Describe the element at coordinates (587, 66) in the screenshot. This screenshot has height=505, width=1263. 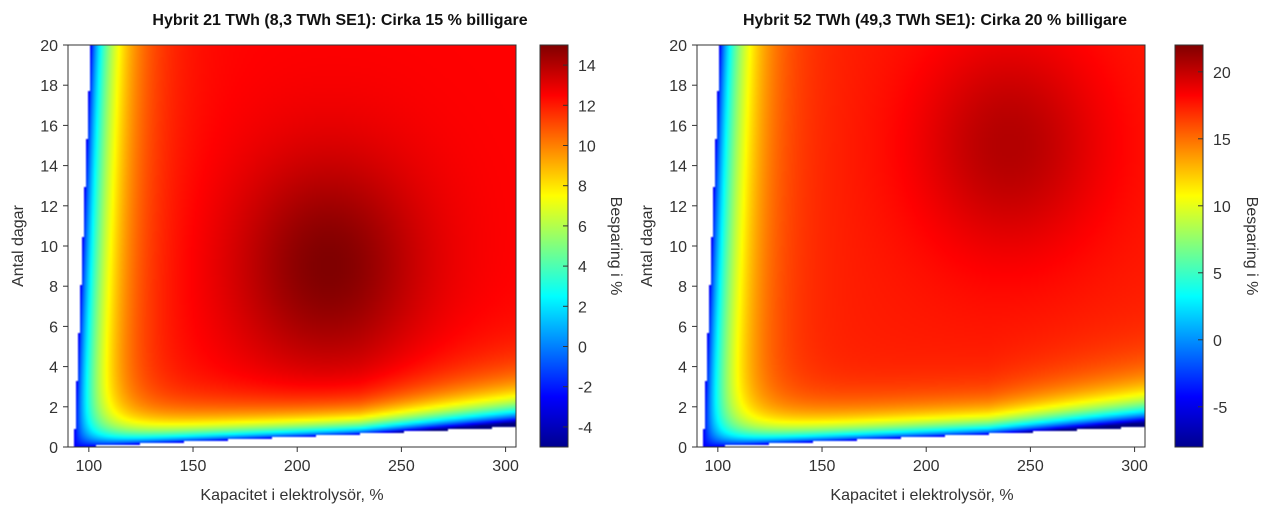
I see `colorbar-tick-label: 14` at that location.